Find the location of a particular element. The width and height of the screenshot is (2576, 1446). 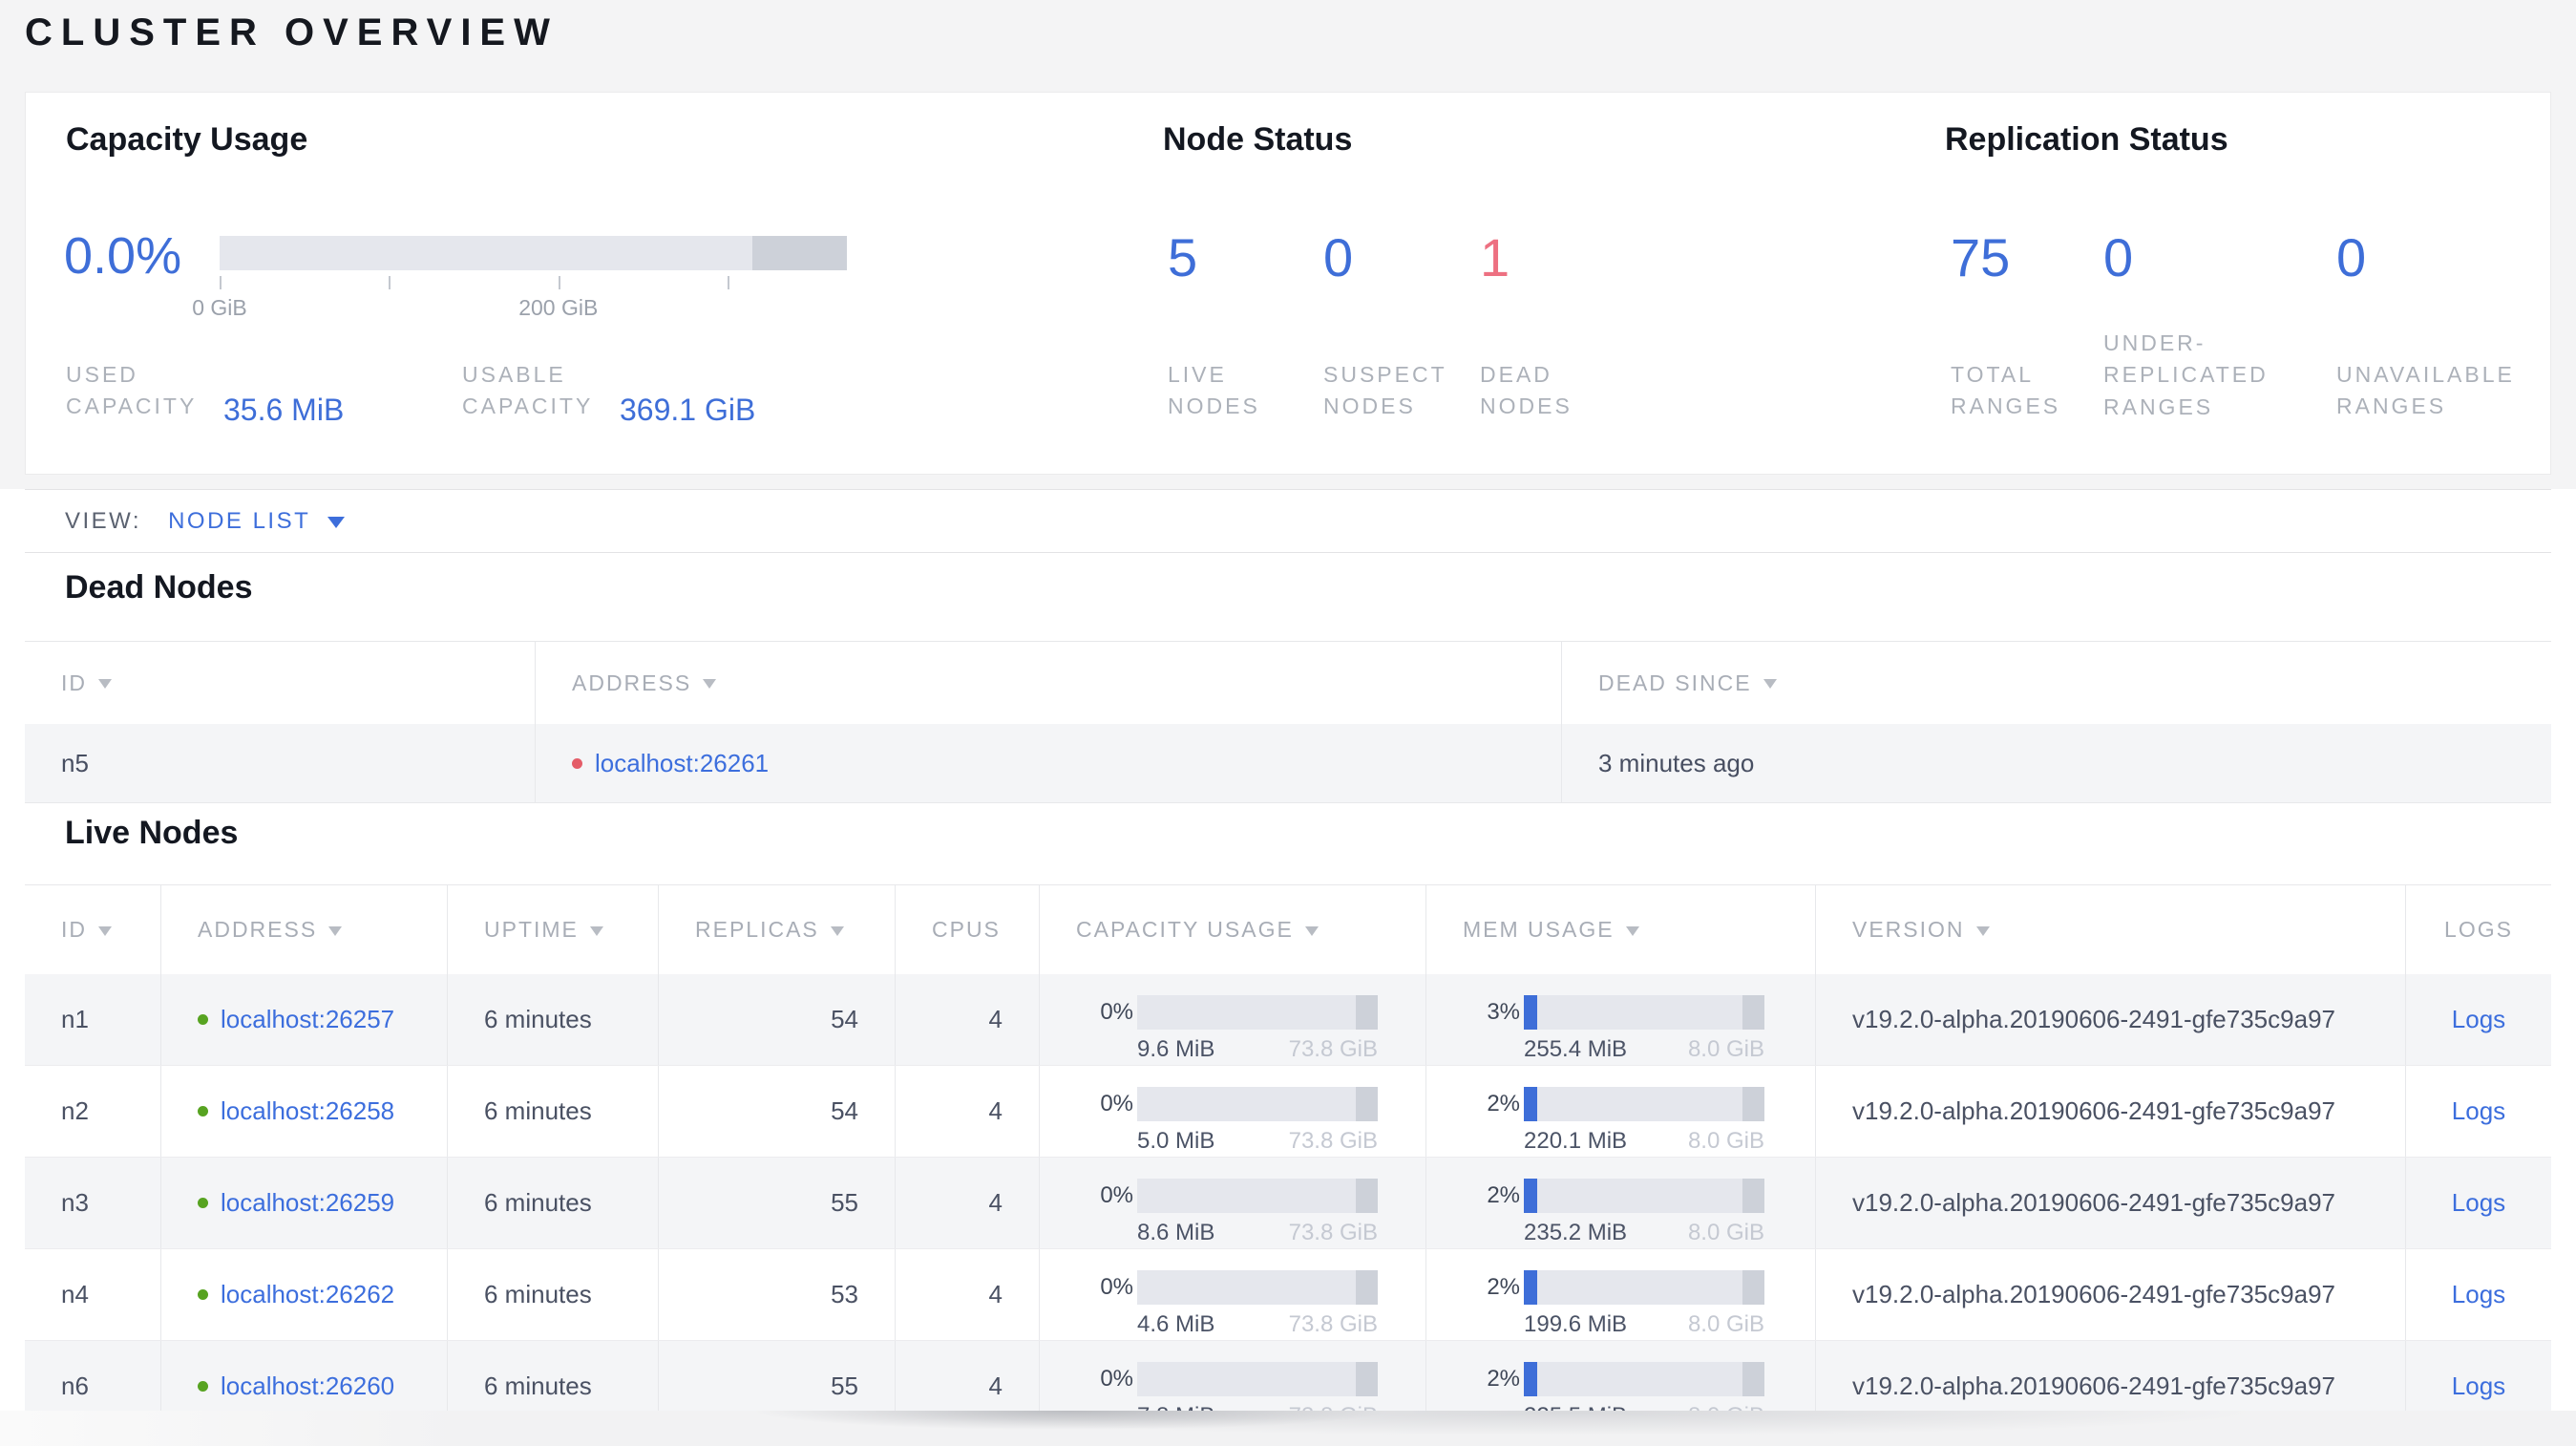

node-address-link: localhost:26260 is located at coordinates (308, 1386).